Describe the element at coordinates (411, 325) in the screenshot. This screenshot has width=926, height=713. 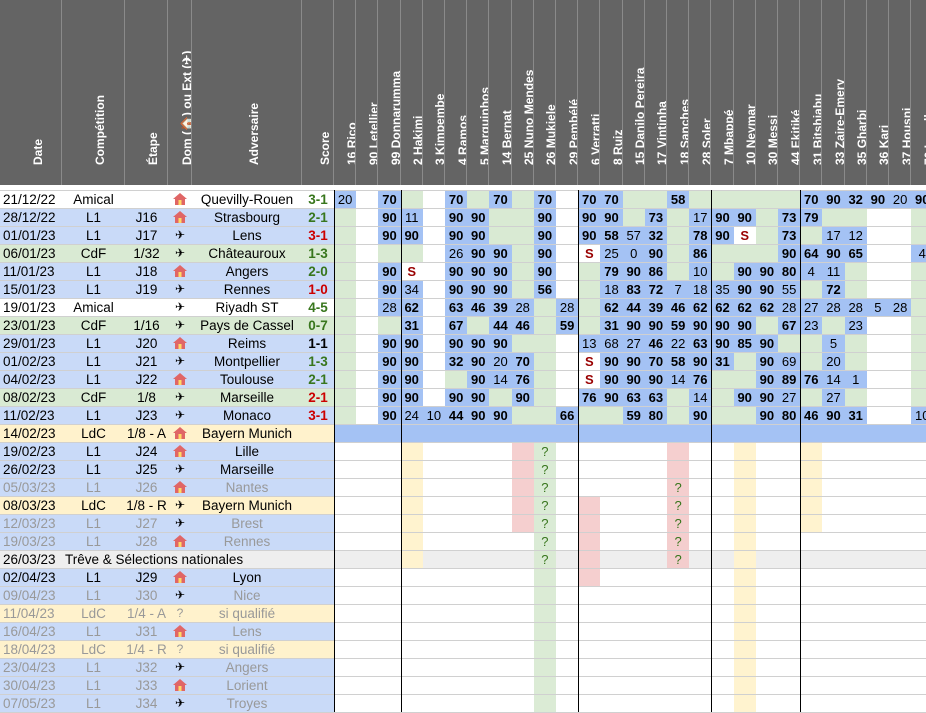
I see `minutes-cell: 31` at that location.